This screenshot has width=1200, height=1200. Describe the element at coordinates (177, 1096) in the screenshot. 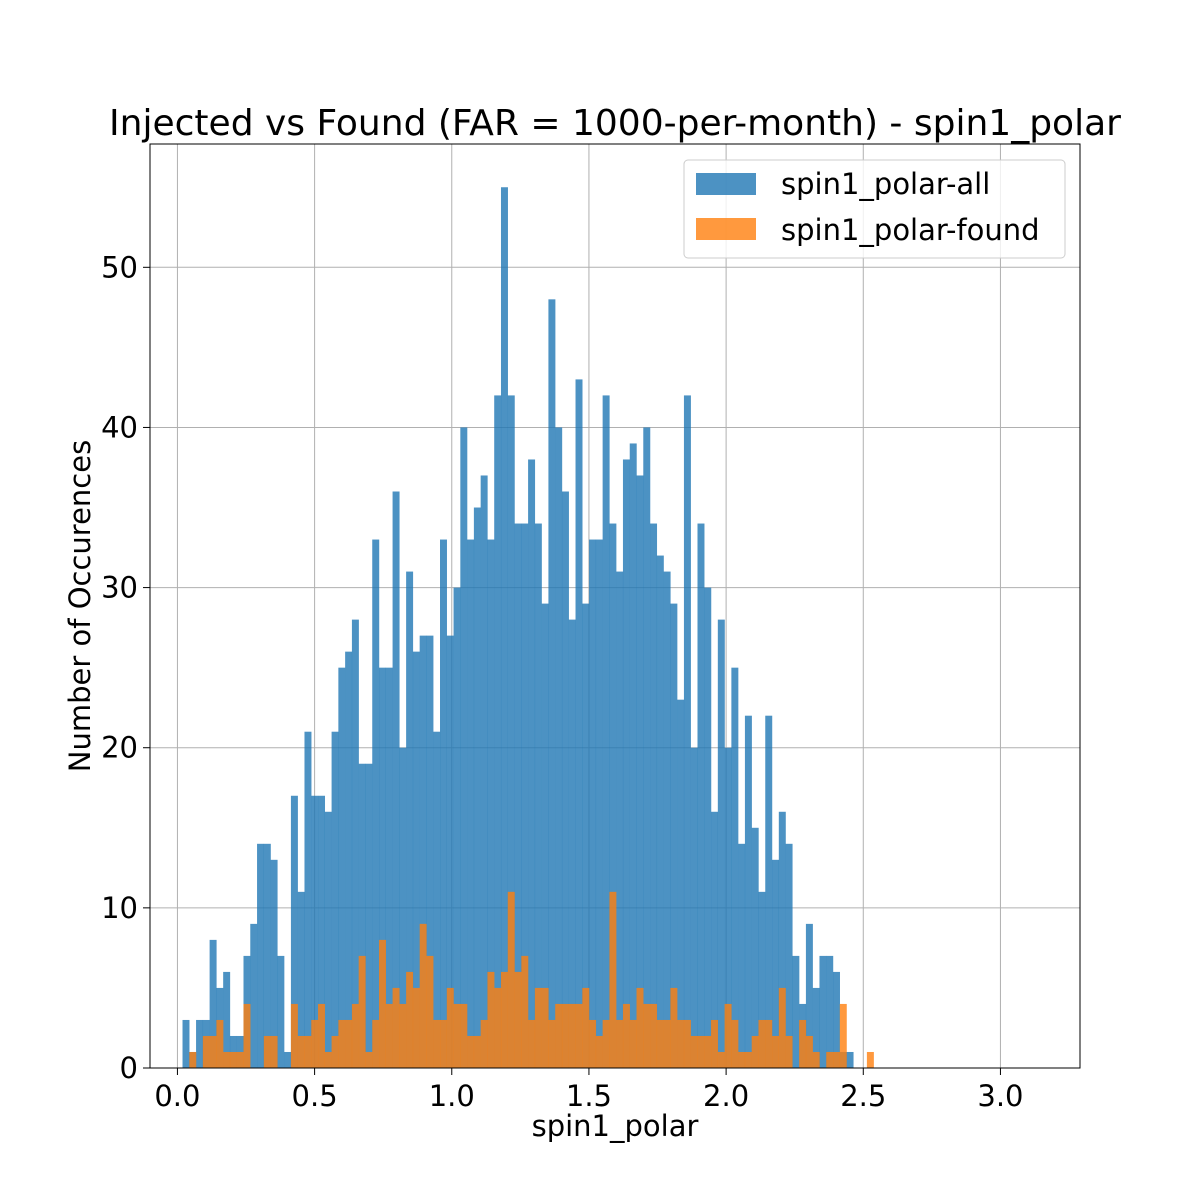

I see `x-tick-label: 0.0` at that location.